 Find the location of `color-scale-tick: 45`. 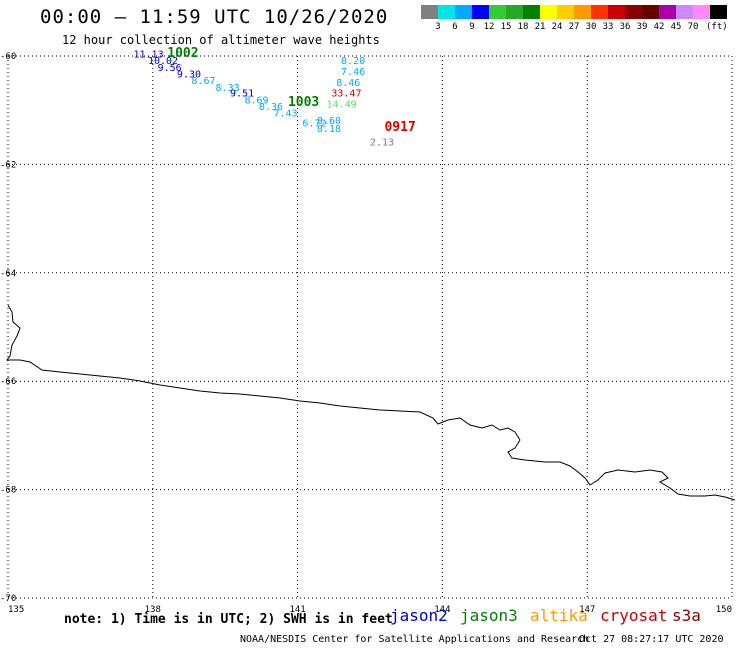

color-scale-tick: 45 is located at coordinates (676, 27).